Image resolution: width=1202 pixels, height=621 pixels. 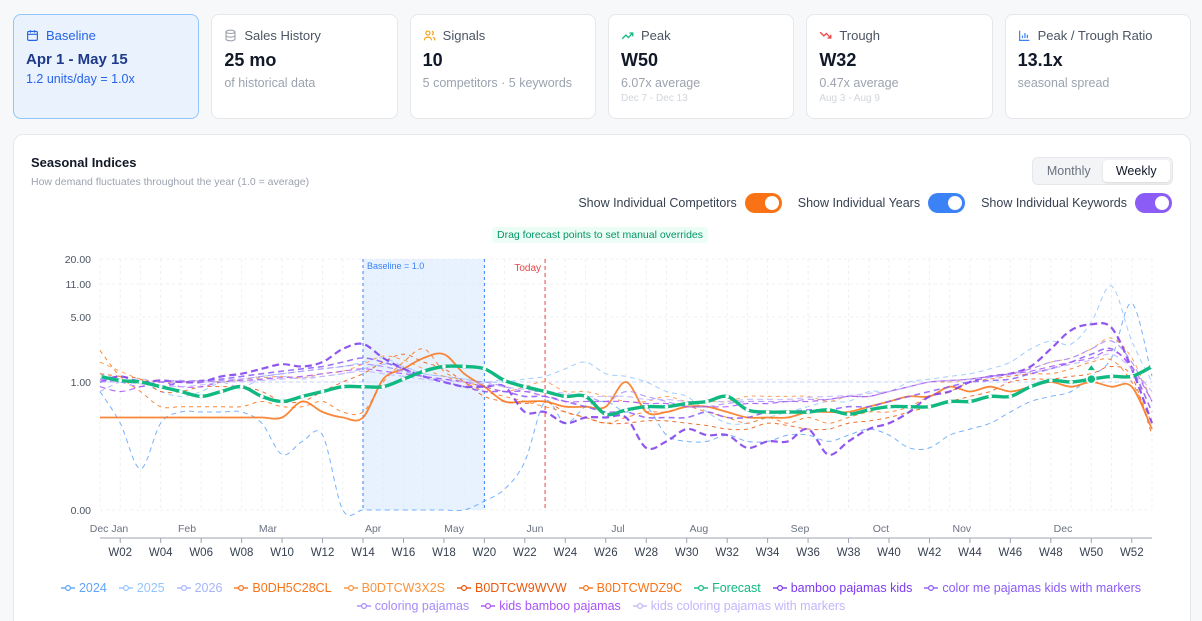 What do you see at coordinates (1091, 368) in the screenshot?
I see `override-arrow-icon` at bounding box center [1091, 368].